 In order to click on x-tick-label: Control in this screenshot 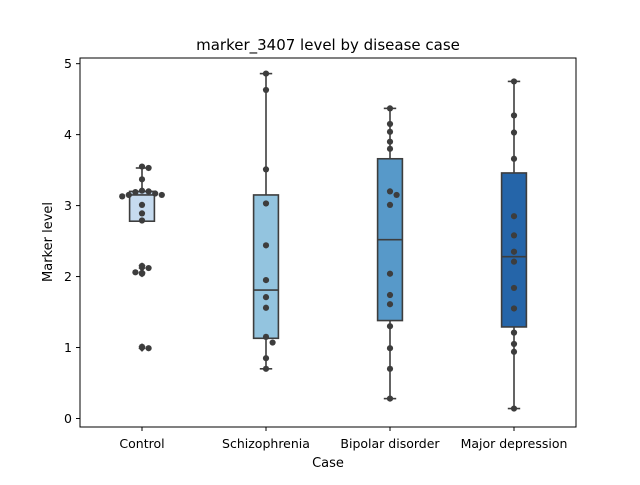, I will do `click(141, 443)`.